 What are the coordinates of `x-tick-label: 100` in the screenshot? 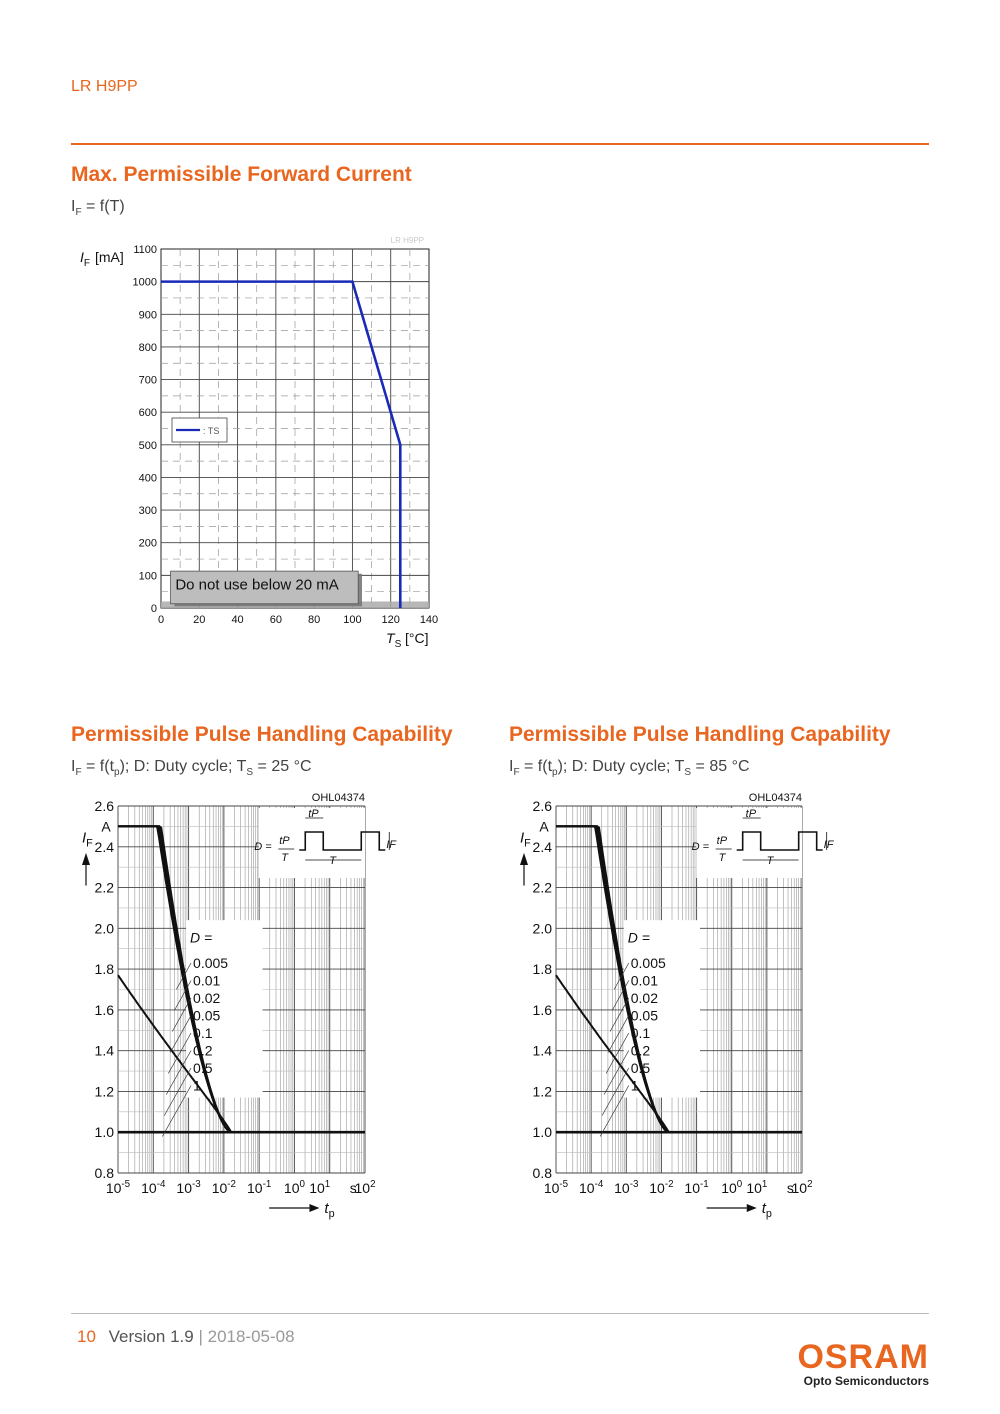 It's located at (295, 1187).